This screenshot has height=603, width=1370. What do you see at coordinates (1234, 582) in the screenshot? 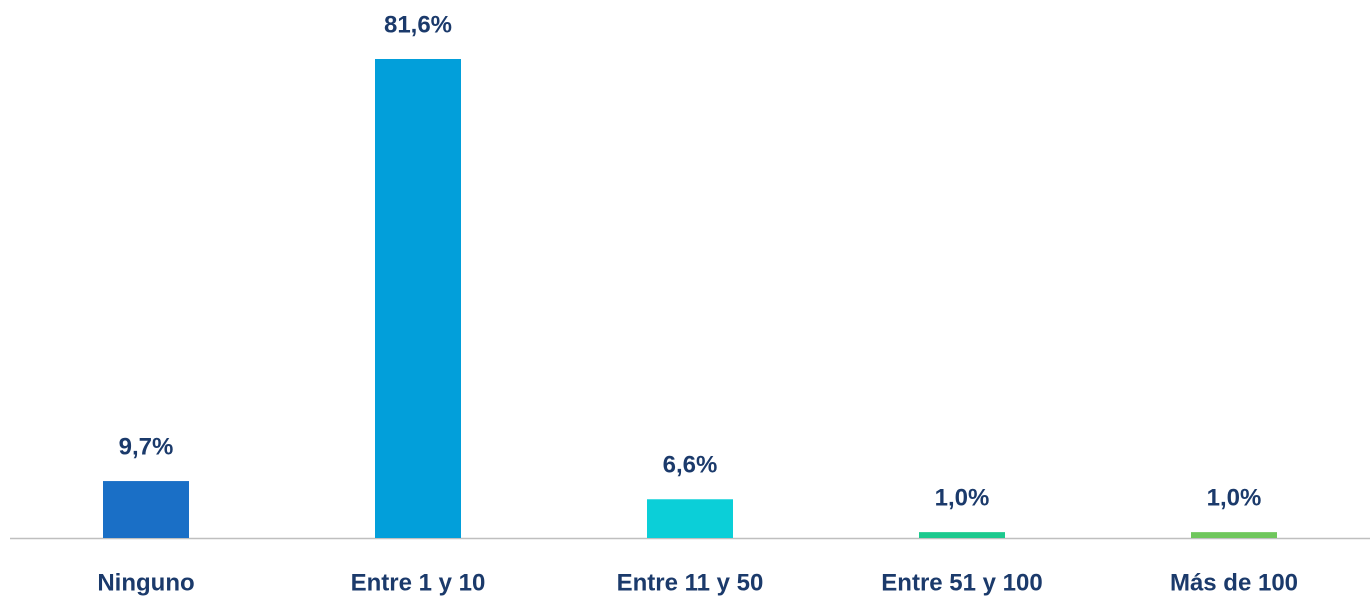
I see `x-tick-label: Más de 100` at bounding box center [1234, 582].